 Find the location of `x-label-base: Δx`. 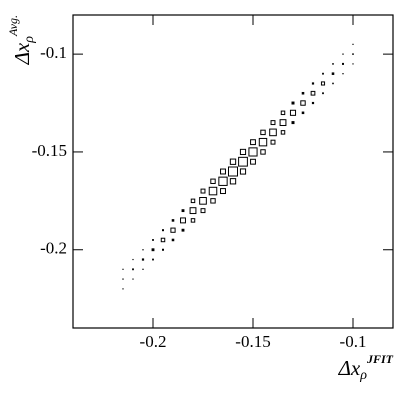

x-label-base: Δx is located at coordinates (349, 368).